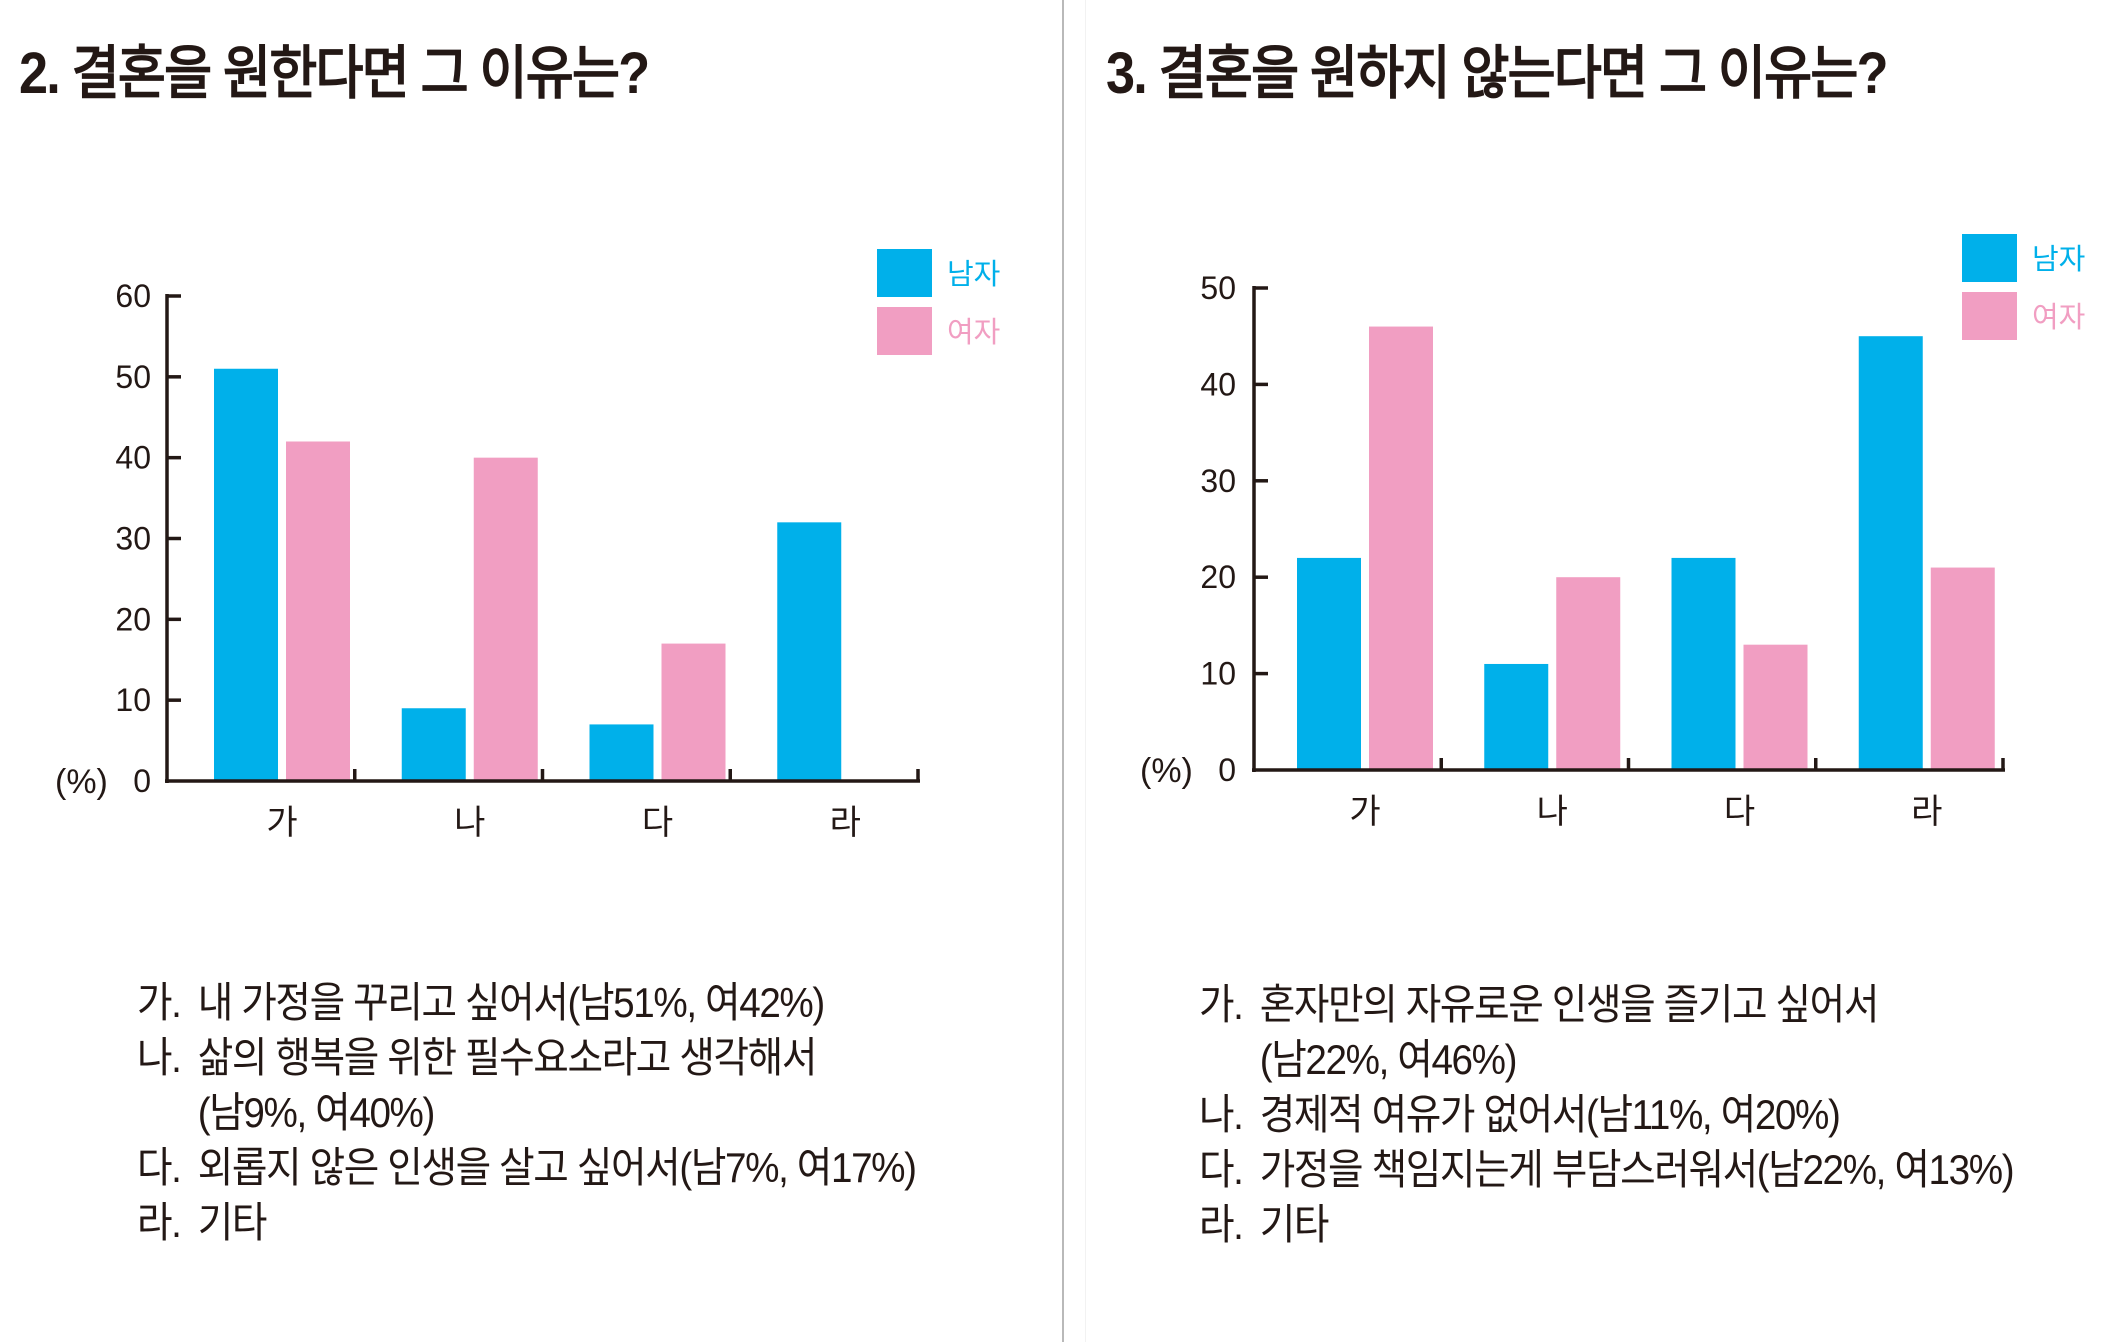 This screenshot has height=1342, width=2124. What do you see at coordinates (1063, 671) in the screenshot?
I see `panel-divider` at bounding box center [1063, 671].